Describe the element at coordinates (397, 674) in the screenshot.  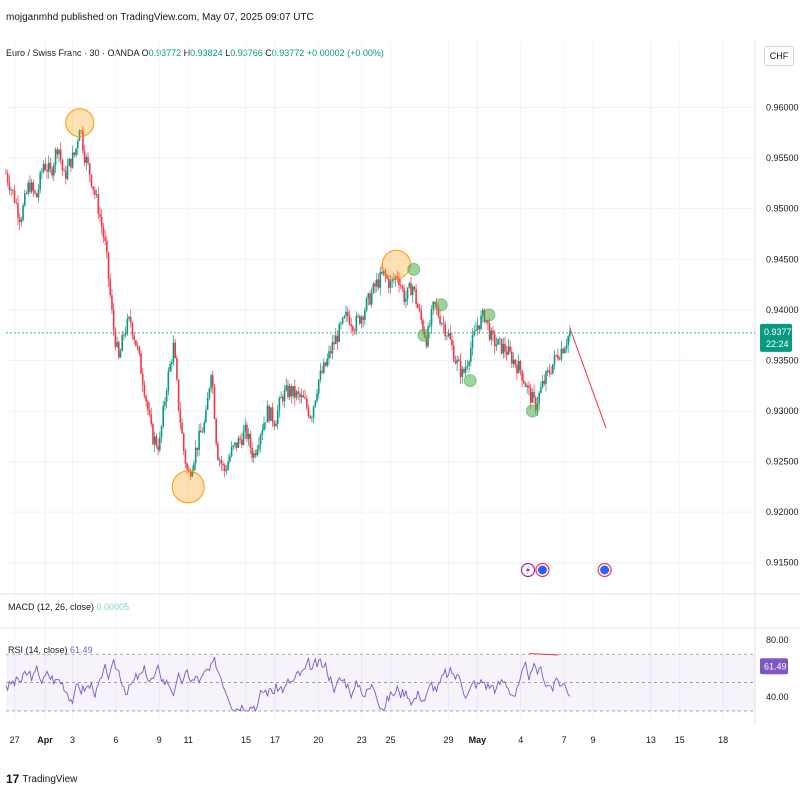
I see `rsi-pane: 80.00 40.00` at that location.